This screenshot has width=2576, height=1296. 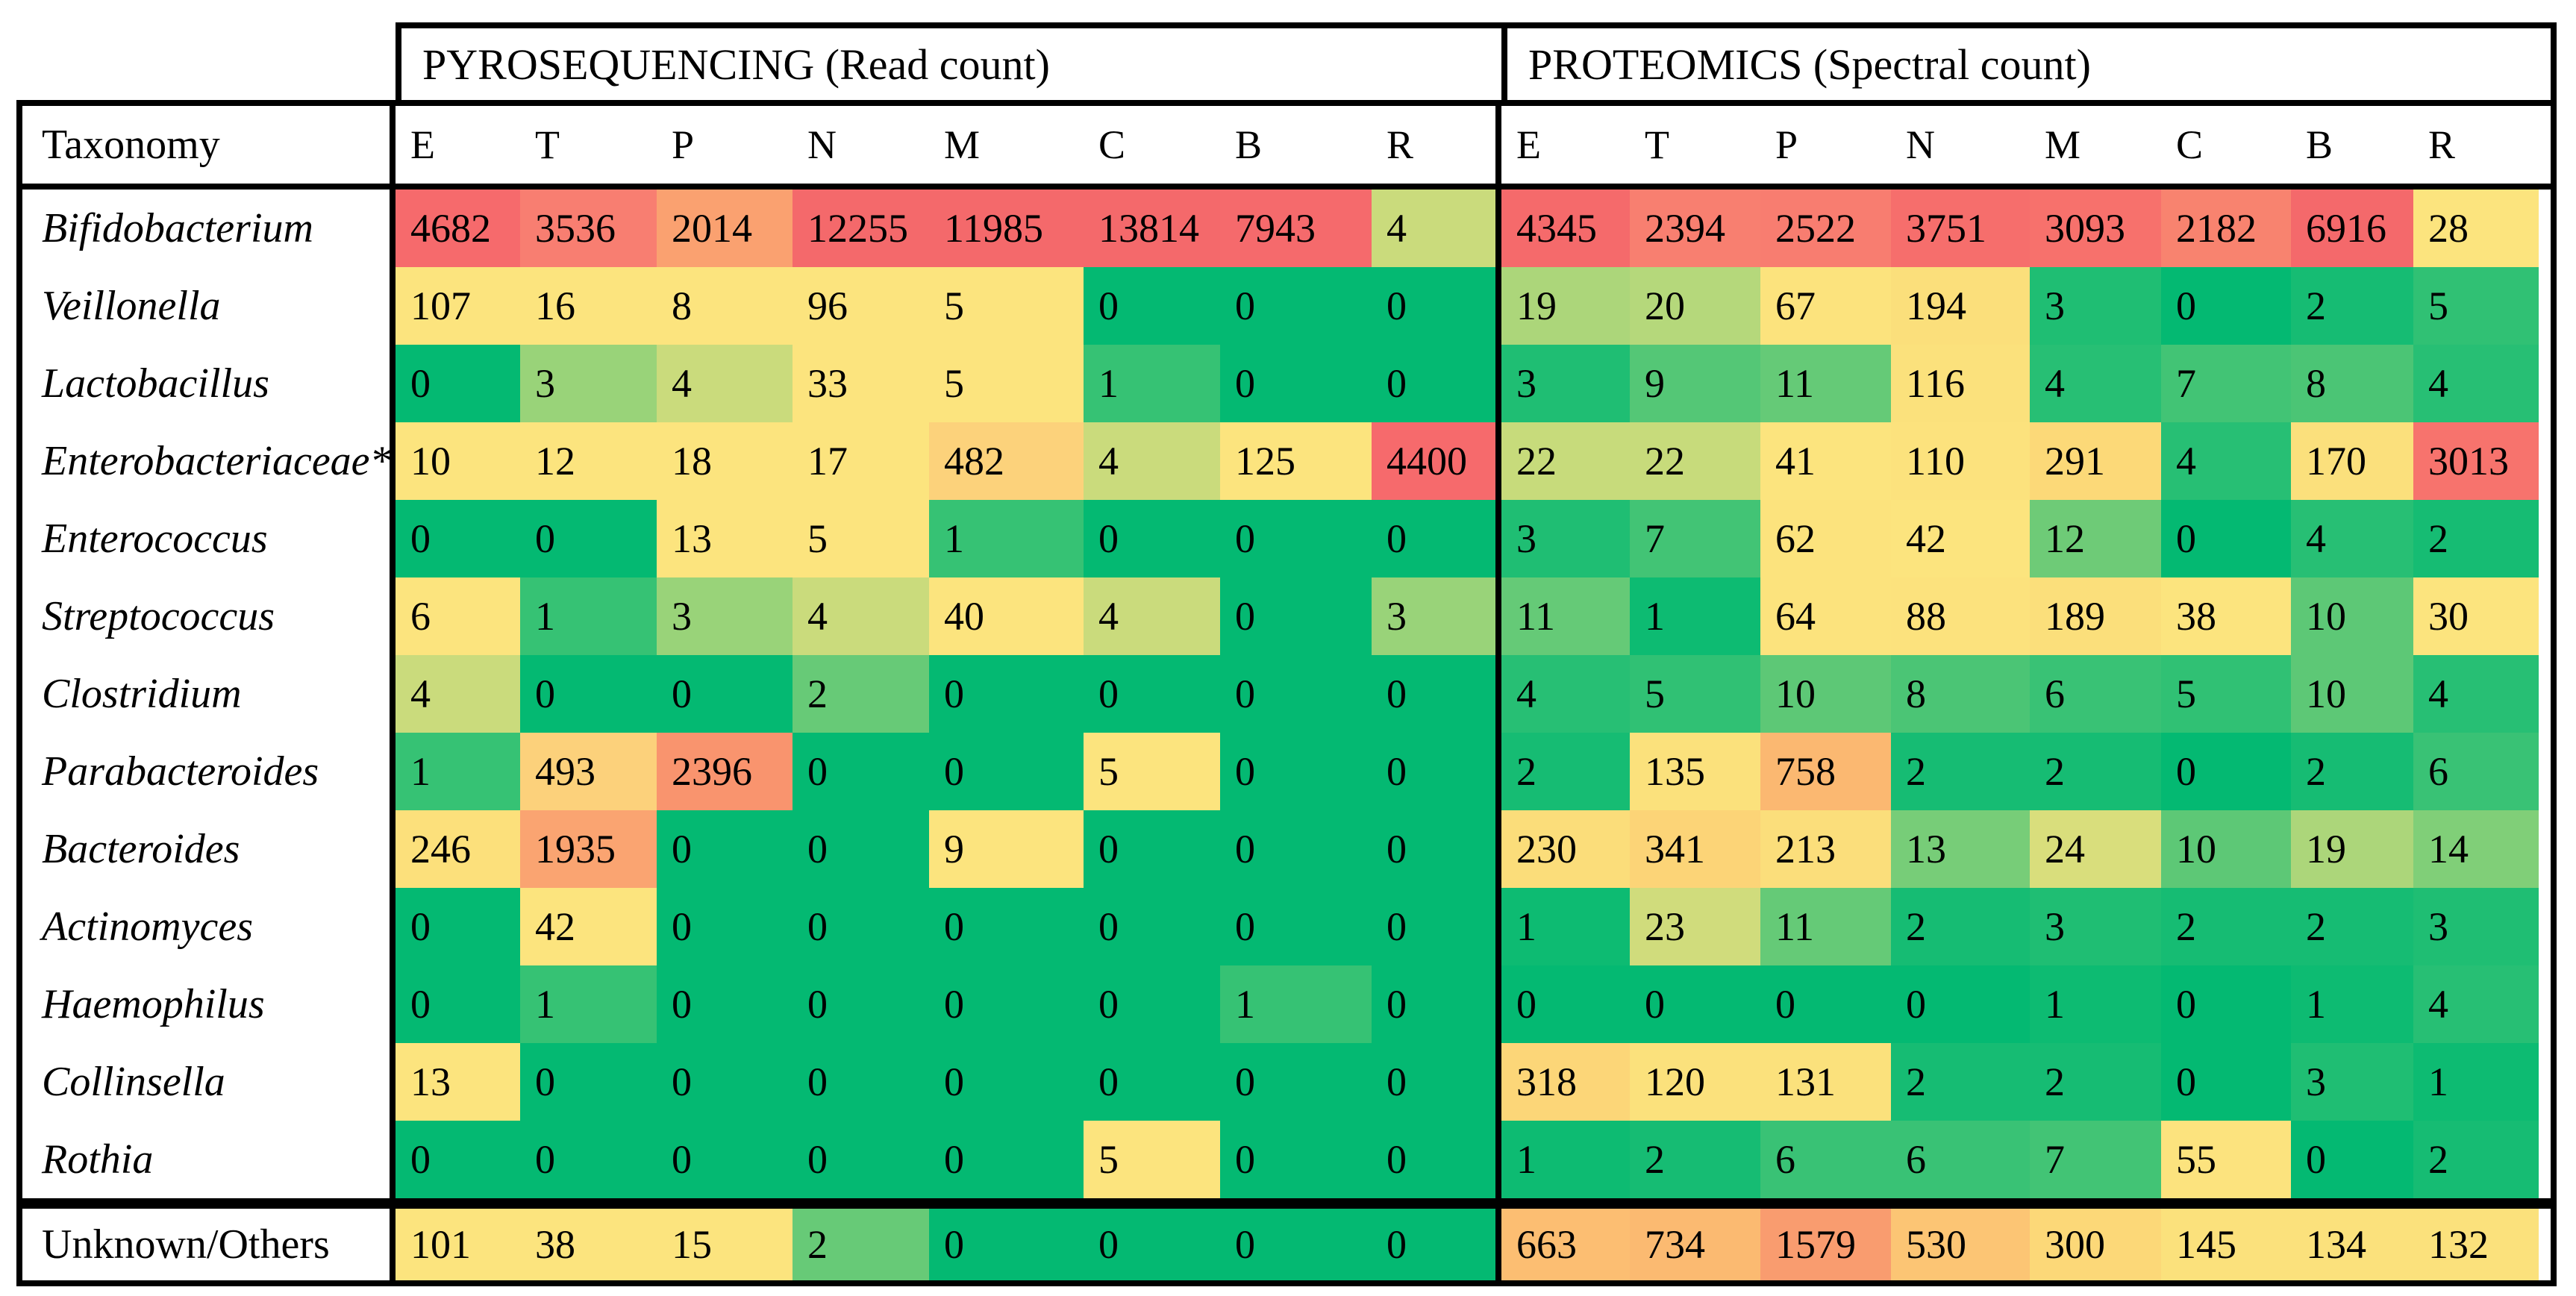 I want to click on heatmap-cell-proteomics-T: 9, so click(x=1695, y=383).